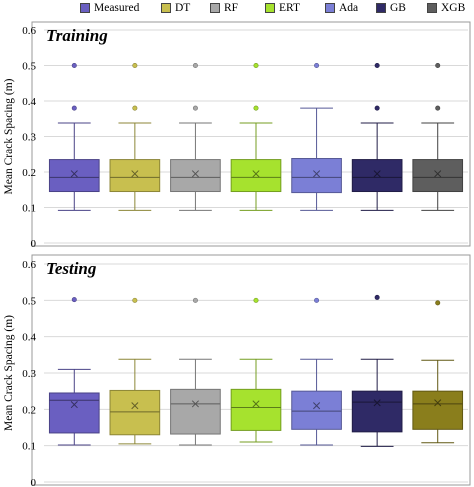 This screenshot has height=487, width=474. Describe the element at coordinates (74, 371) in the screenshot. I see `box-measured` at that location.